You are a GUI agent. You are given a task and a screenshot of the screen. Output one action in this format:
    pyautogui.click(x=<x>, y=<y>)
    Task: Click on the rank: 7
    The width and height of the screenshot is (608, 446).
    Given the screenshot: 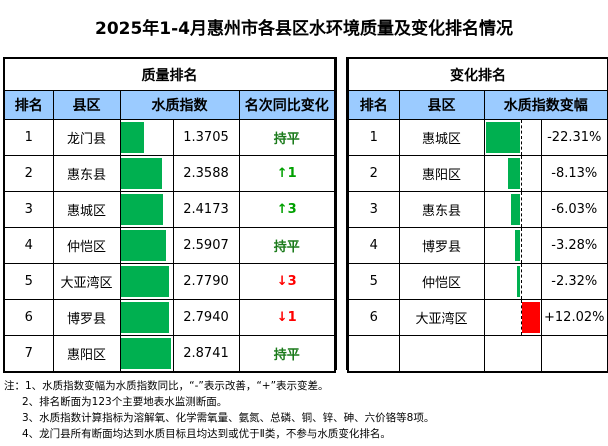 What is the action you would take?
    pyautogui.click(x=28, y=354)
    